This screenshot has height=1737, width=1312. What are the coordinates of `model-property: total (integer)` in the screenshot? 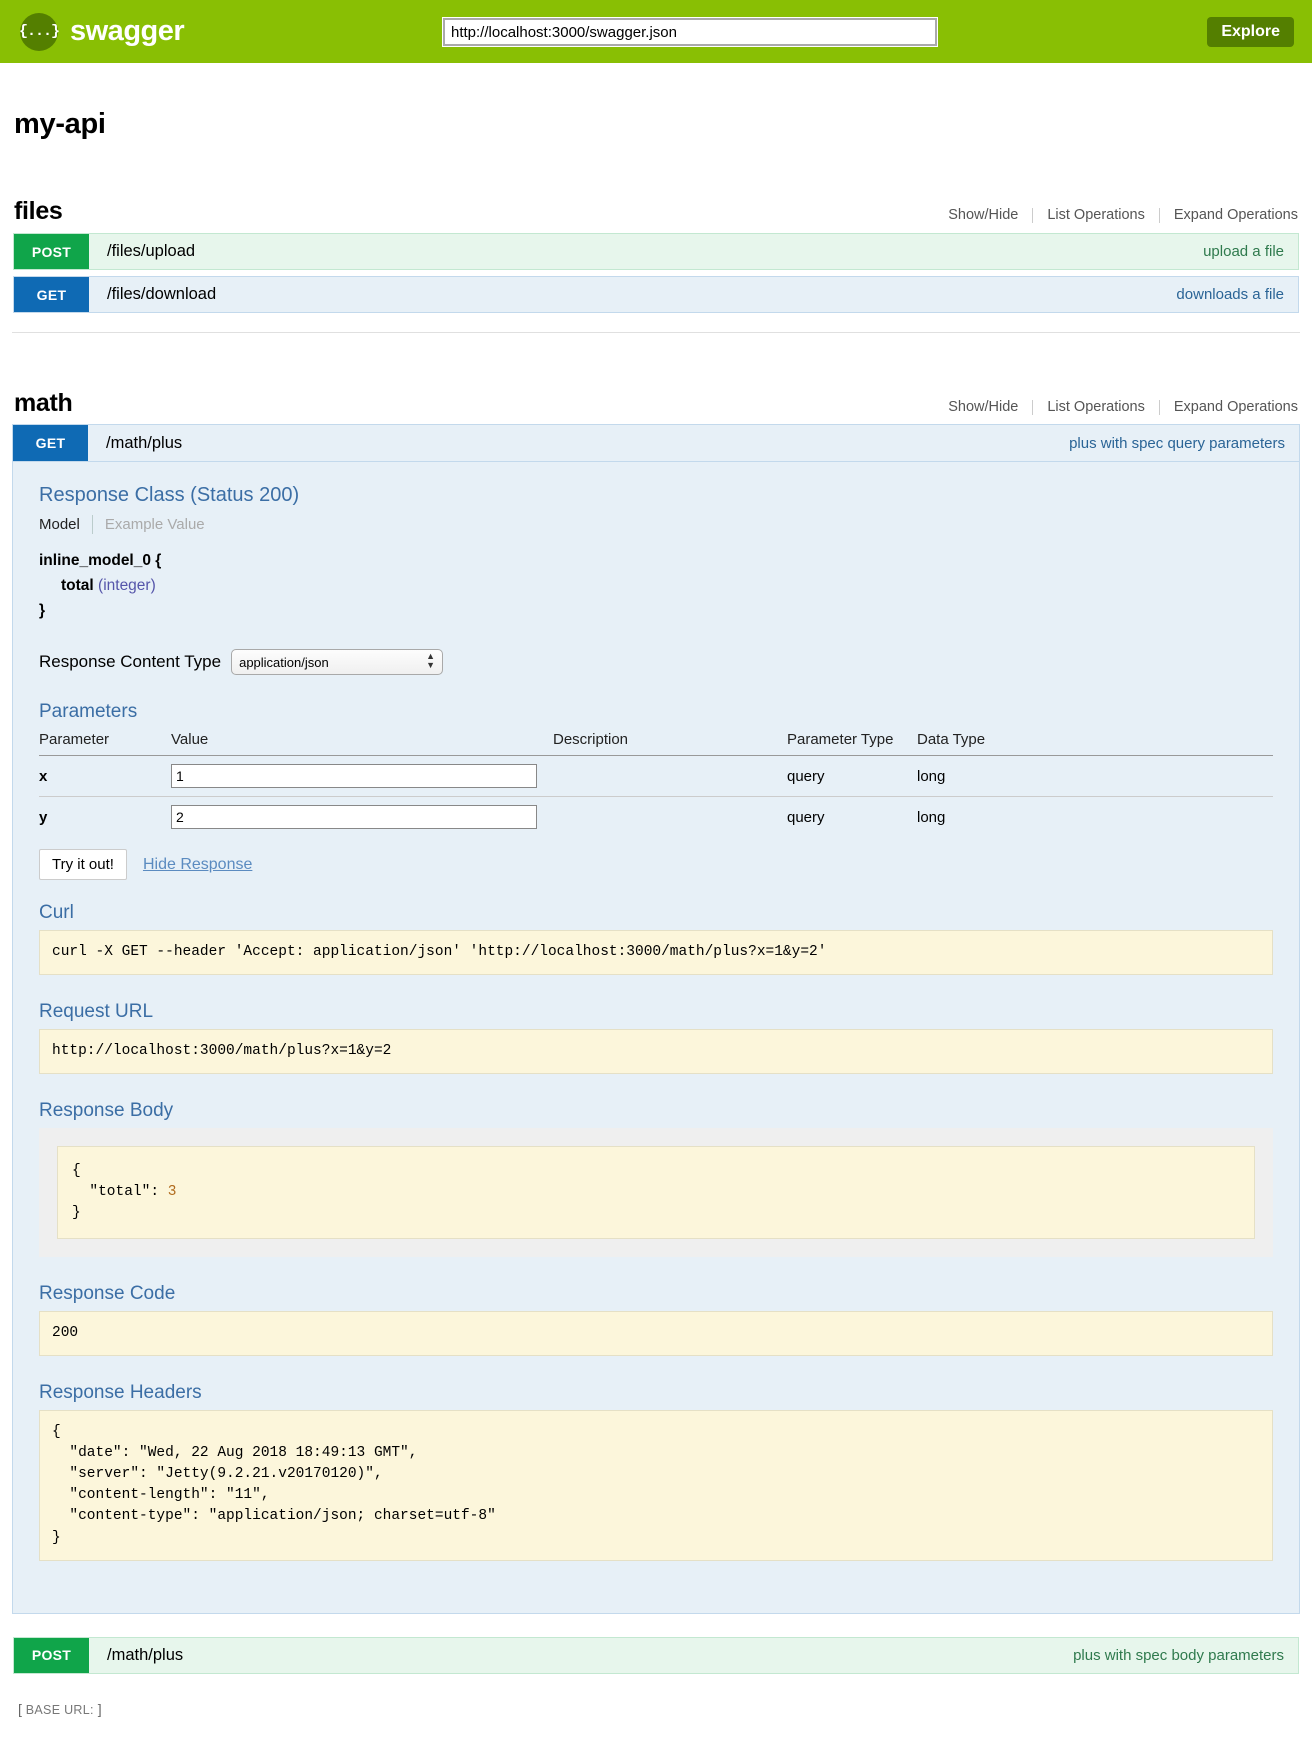 It's located at (656, 585).